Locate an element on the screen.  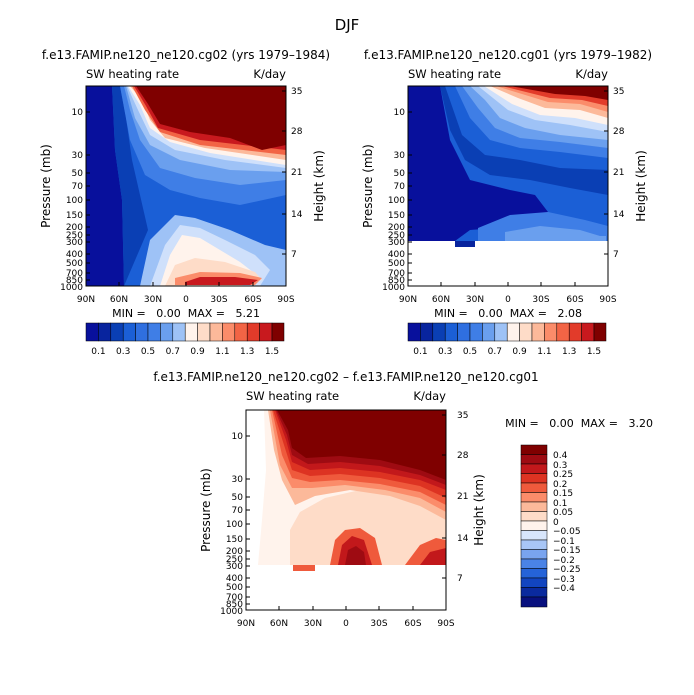
colorbar-label: 0.1 is located at coordinates (560, 504).